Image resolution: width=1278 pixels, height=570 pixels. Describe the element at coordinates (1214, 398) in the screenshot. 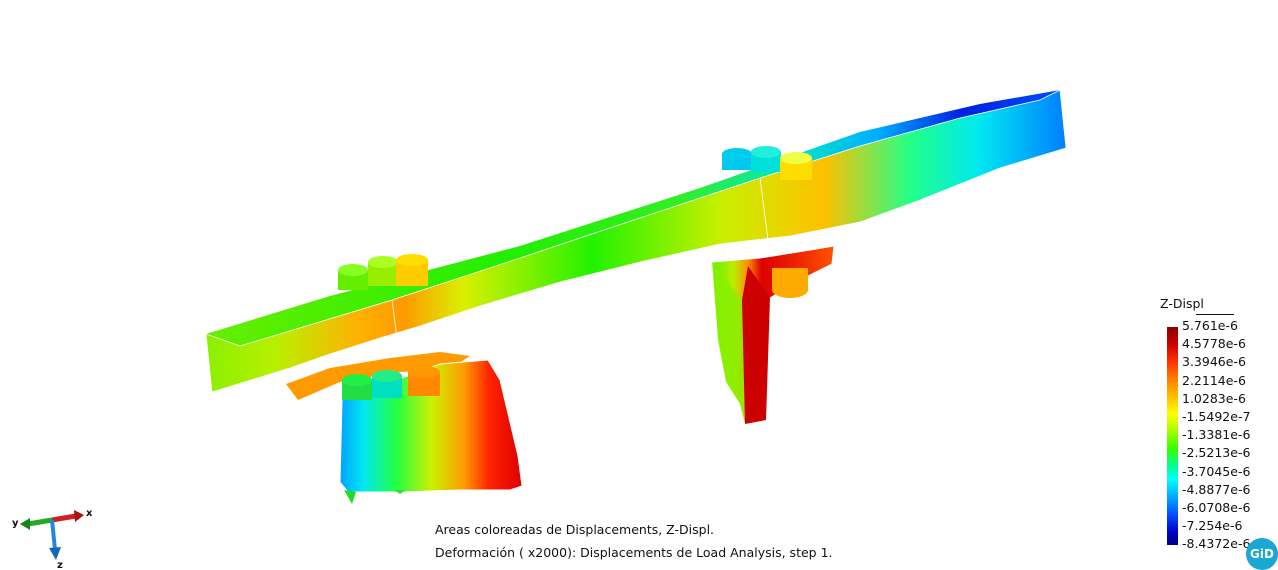

I see `legend-value: 1.0283e-6` at that location.